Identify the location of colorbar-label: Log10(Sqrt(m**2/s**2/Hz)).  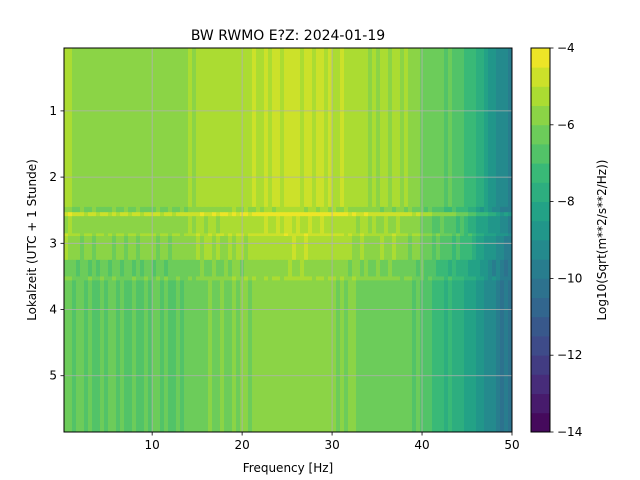
(602, 240).